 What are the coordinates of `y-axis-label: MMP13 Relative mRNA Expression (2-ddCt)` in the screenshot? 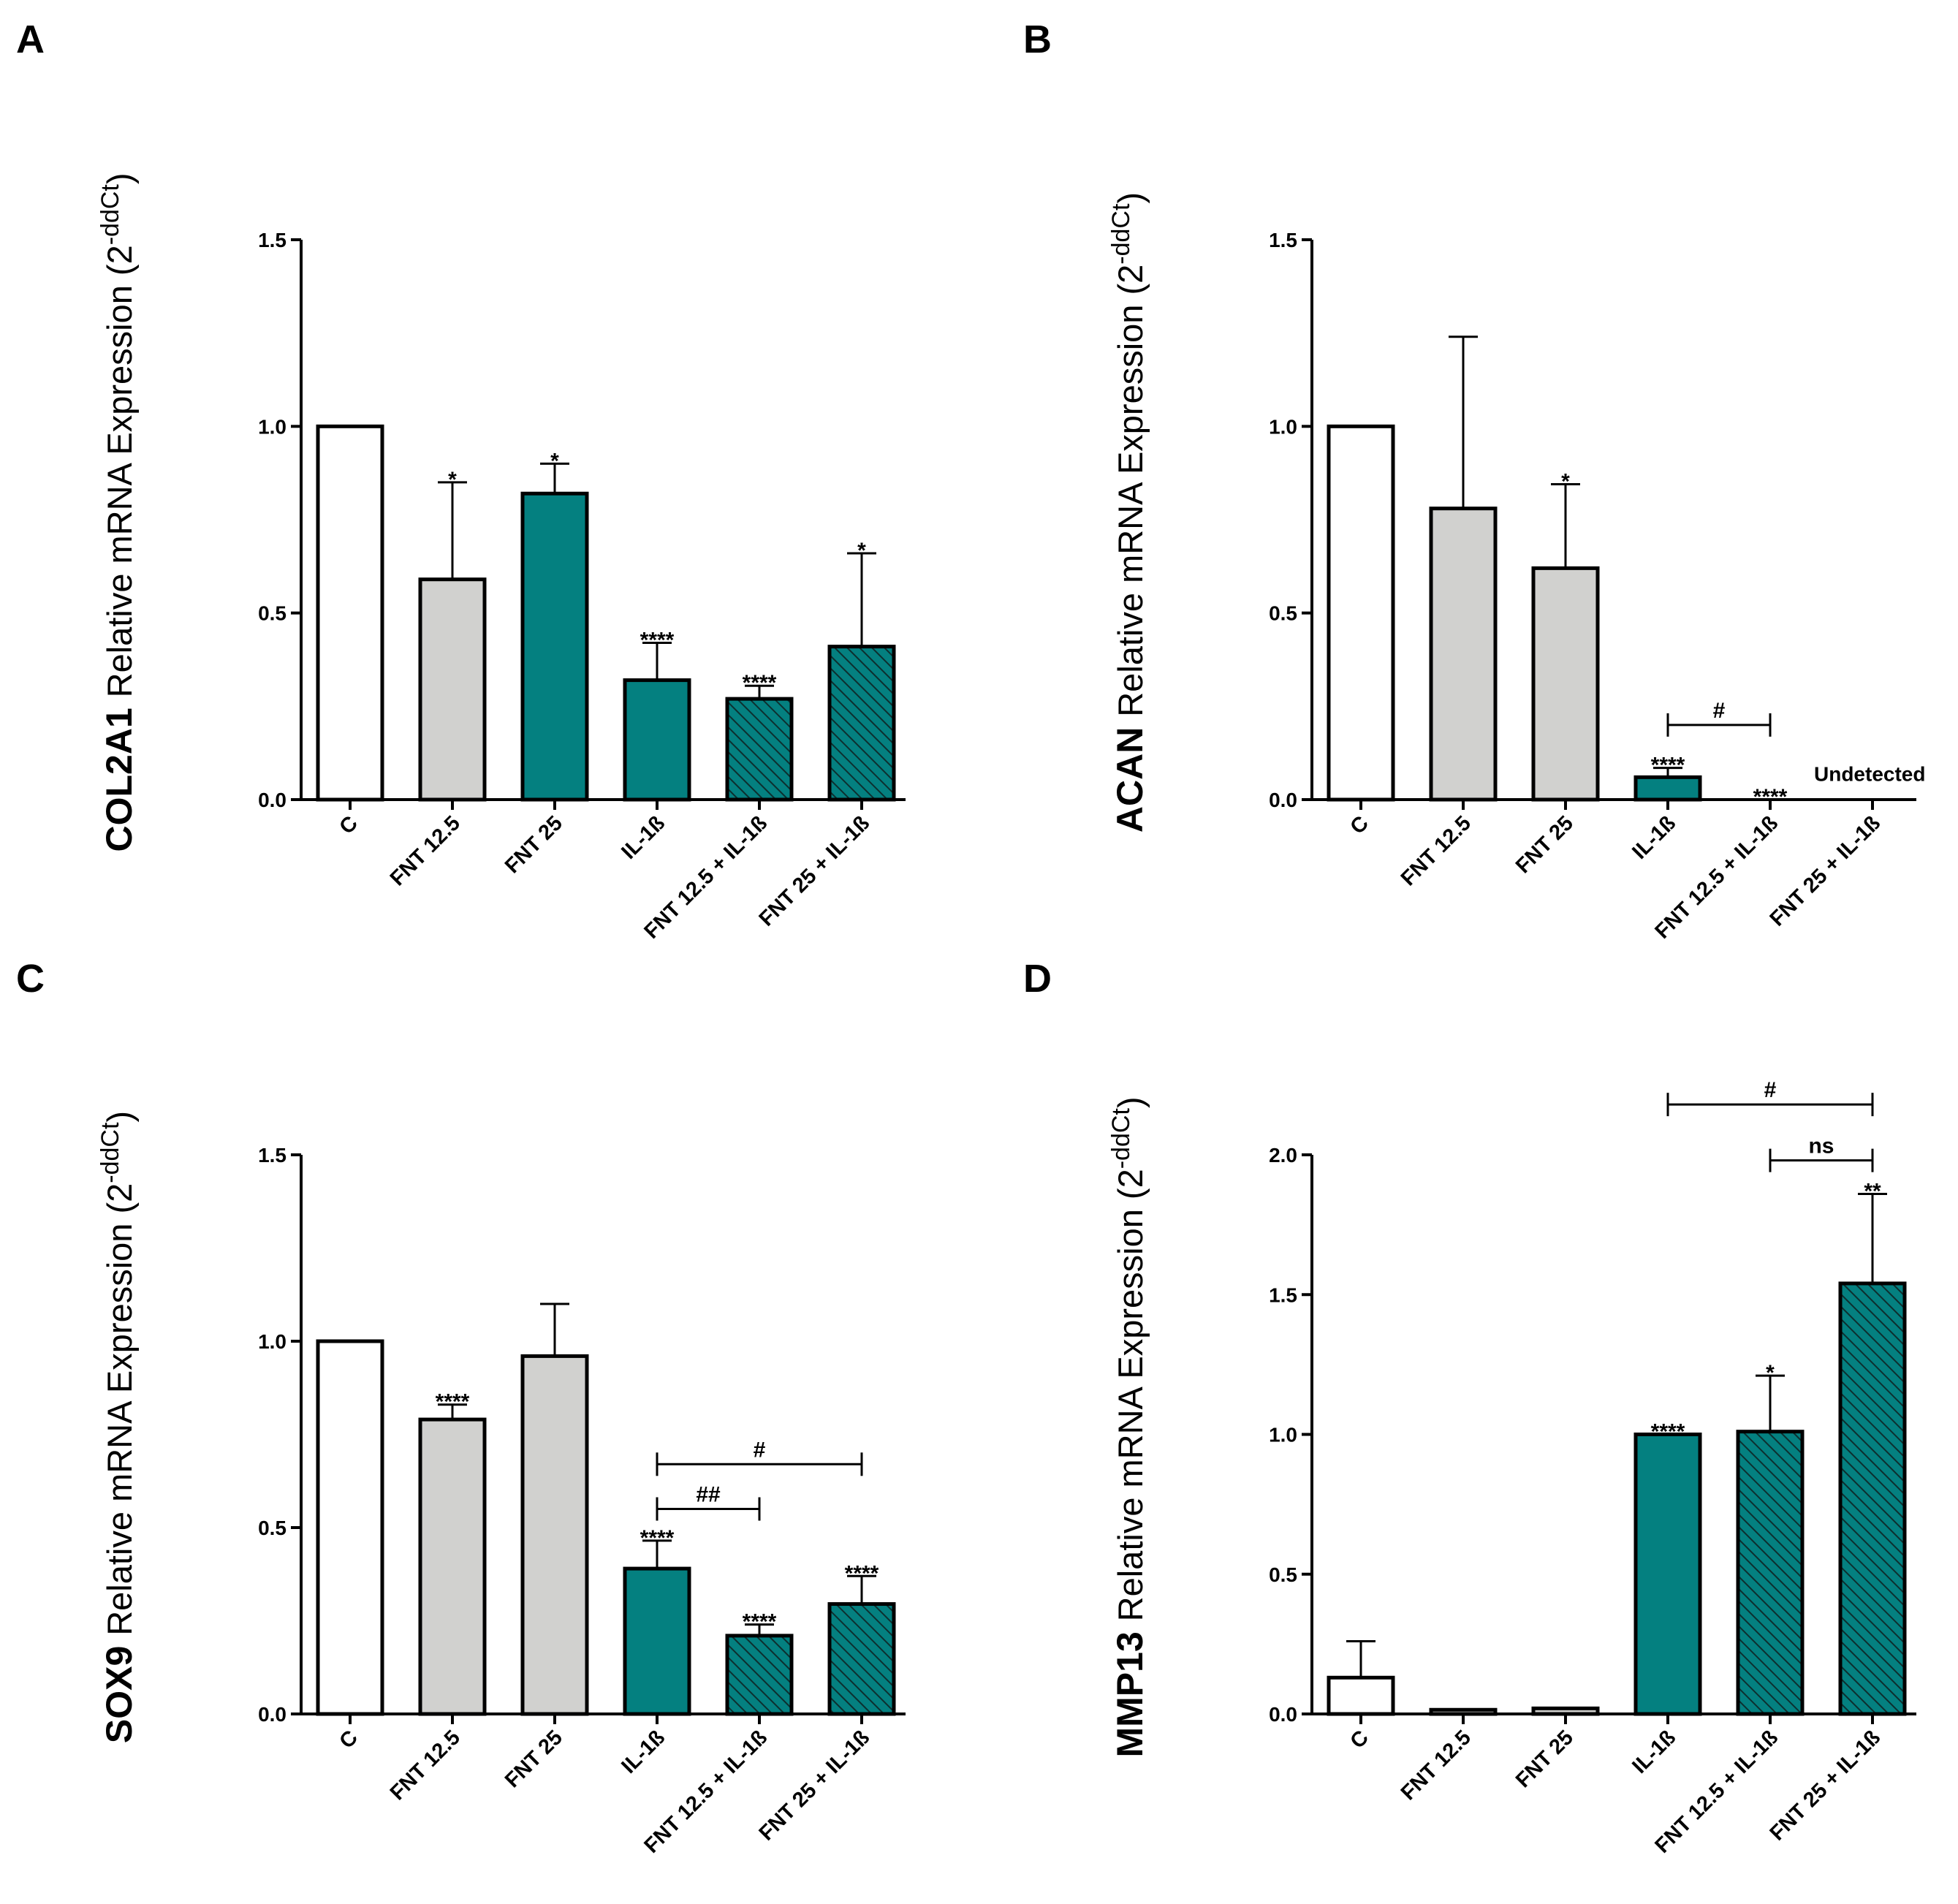 It's located at (1128, 1426).